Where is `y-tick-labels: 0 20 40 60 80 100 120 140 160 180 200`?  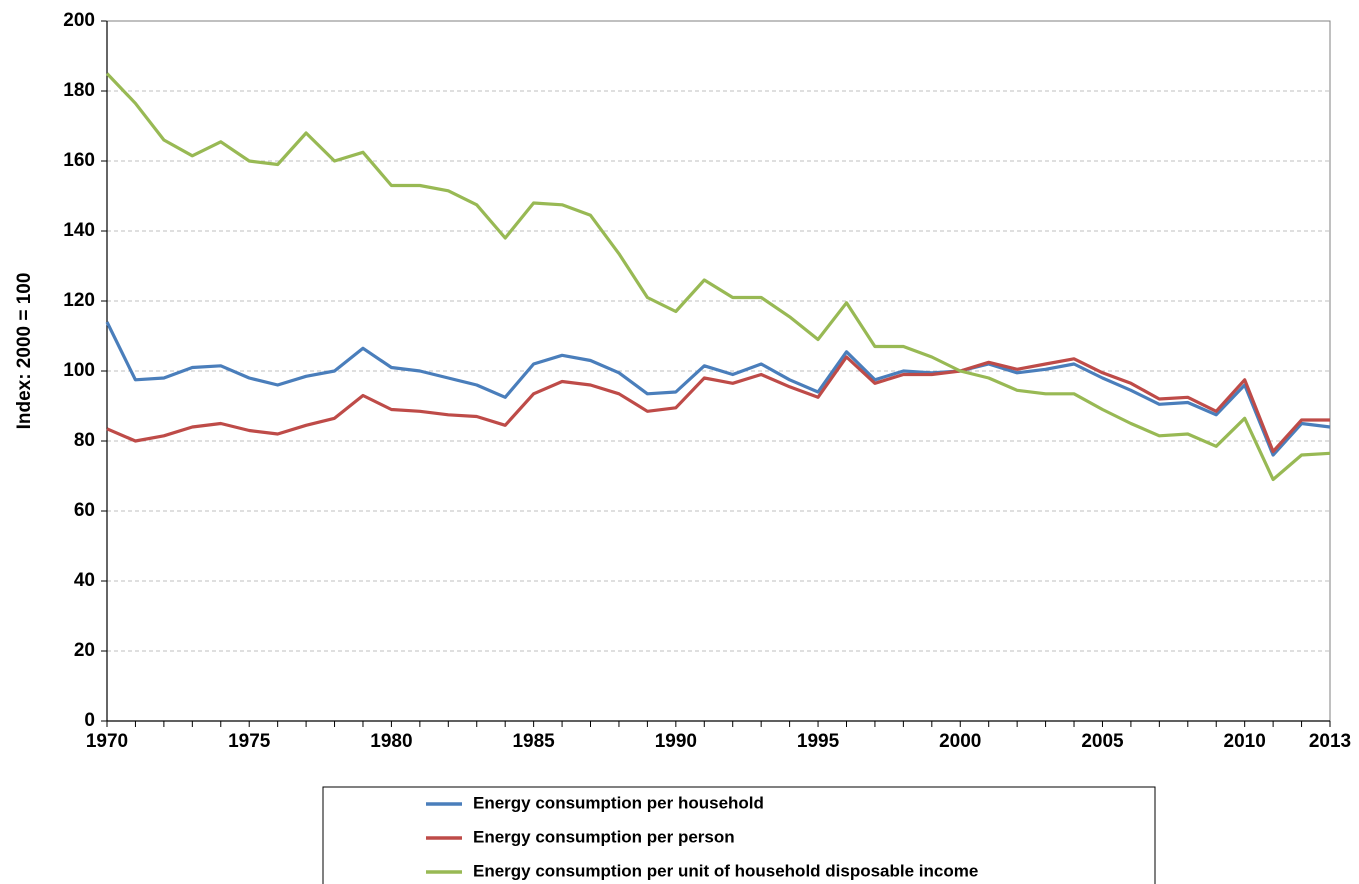
y-tick-labels: 0 20 40 60 80 100 120 140 160 180 200 is located at coordinates (79, 370).